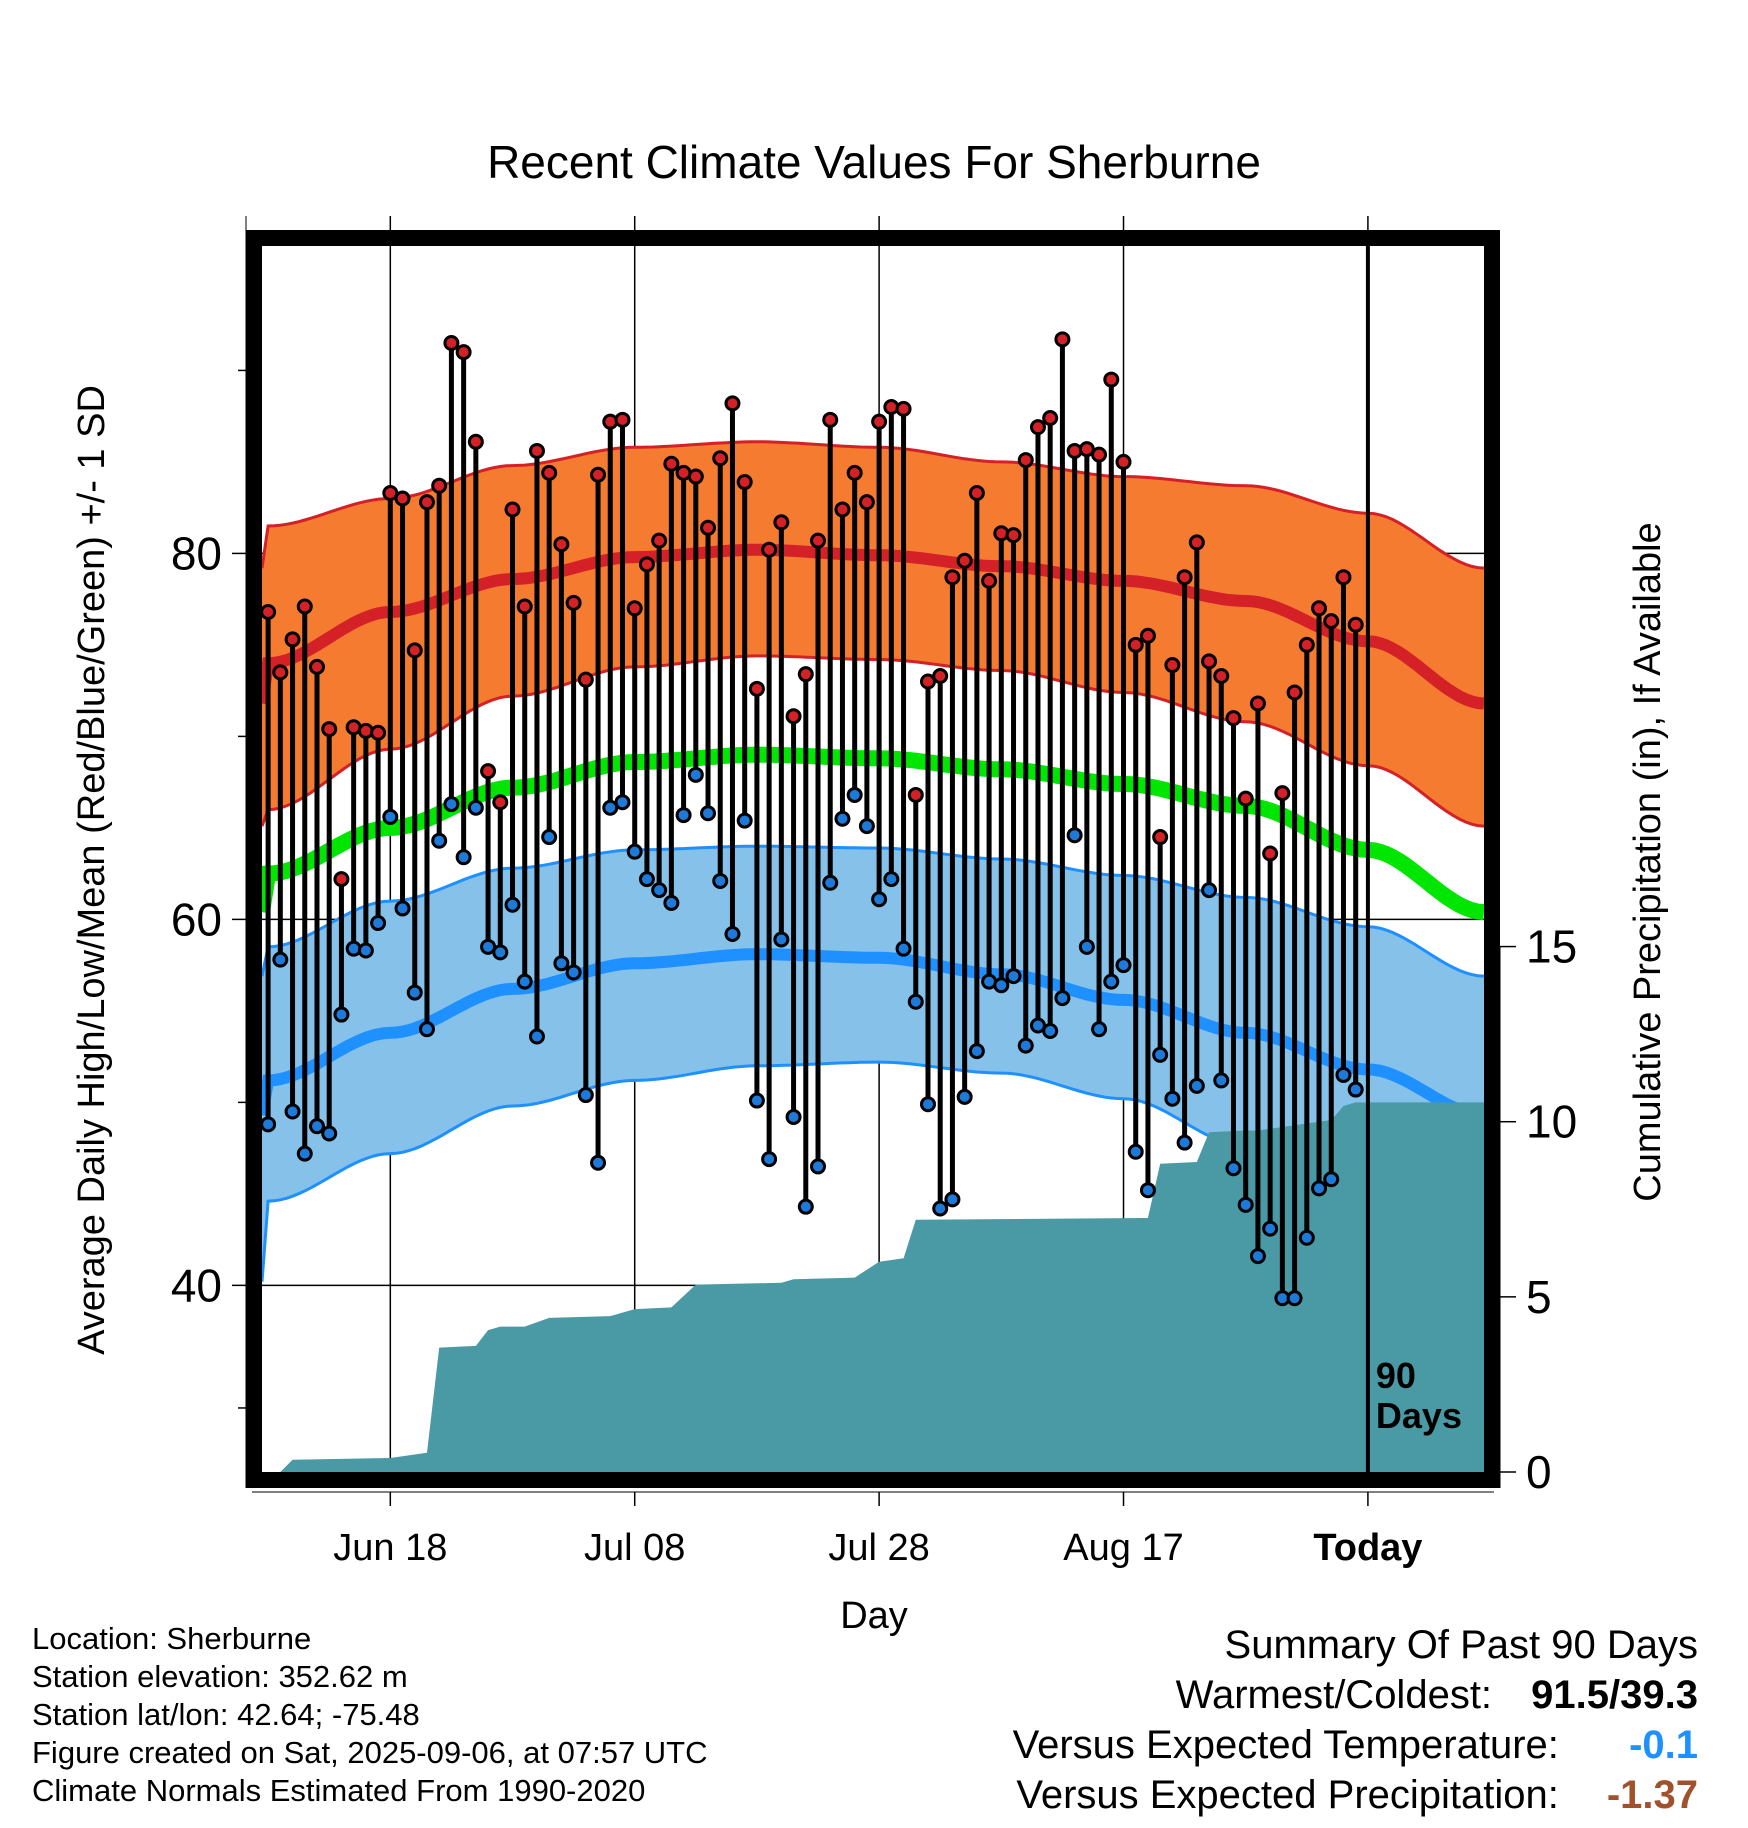 This screenshot has width=1748, height=1828. Describe the element at coordinates (1551, 947) in the screenshot. I see `y2-tick-label: 15` at that location.